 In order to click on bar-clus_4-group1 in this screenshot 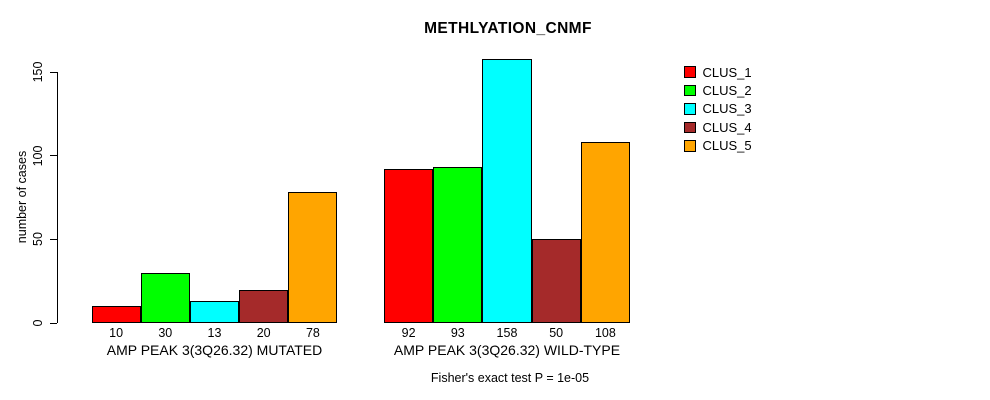, I will do `click(264, 306)`.